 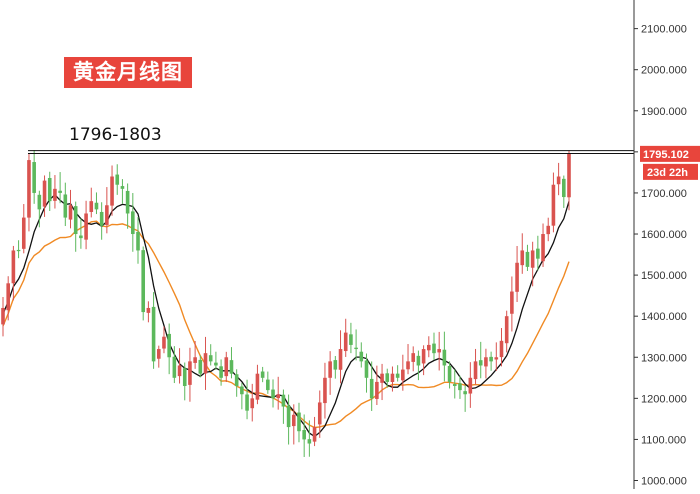 What do you see at coordinates (115, 135) in the screenshot?
I see `resistance-zone-label: 1796-1803` at bounding box center [115, 135].